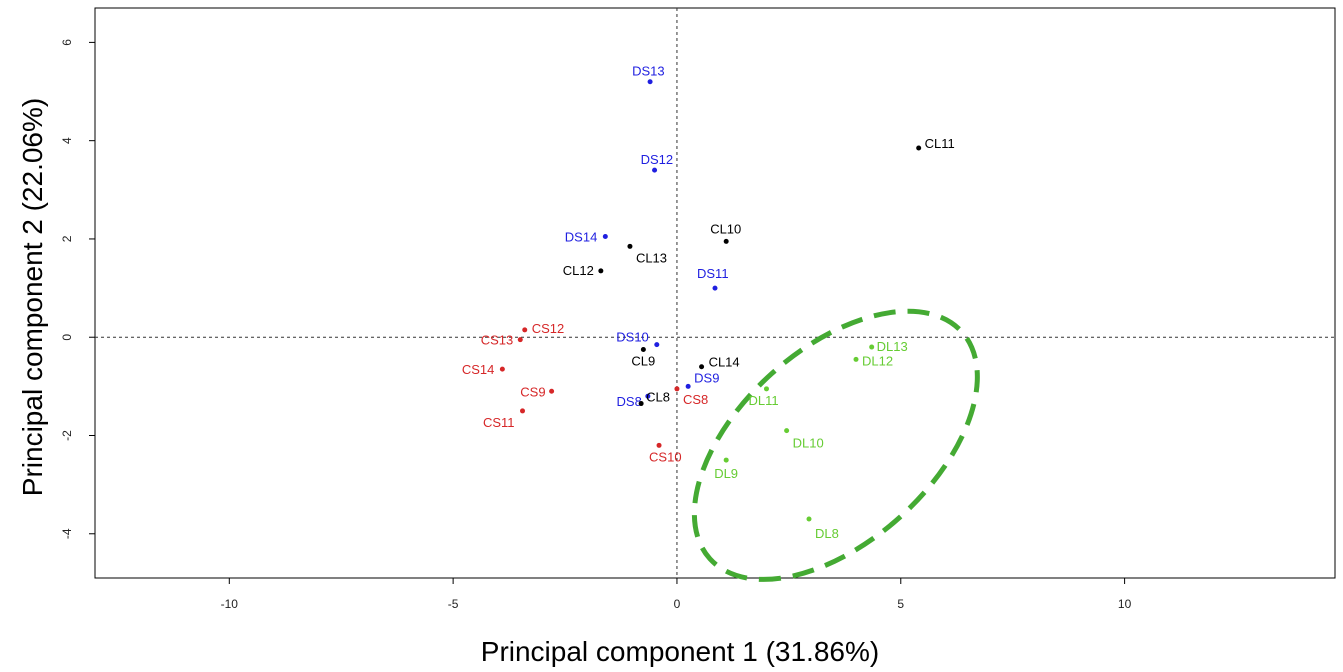 The image size is (1343, 672). I want to click on data-point-cs12: CS12, so click(543, 328).